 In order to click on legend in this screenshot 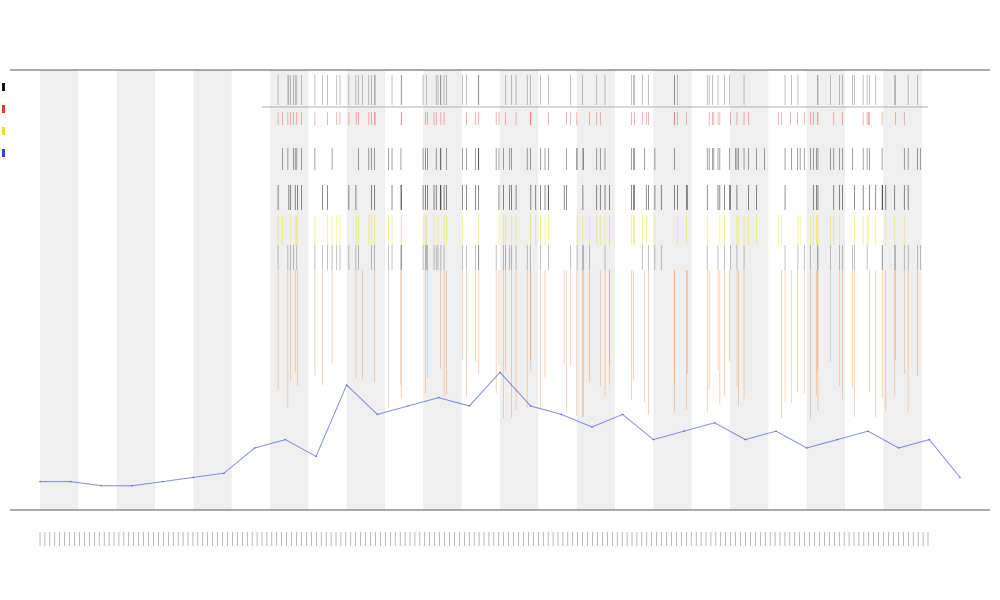, I will do `click(9, 120)`.